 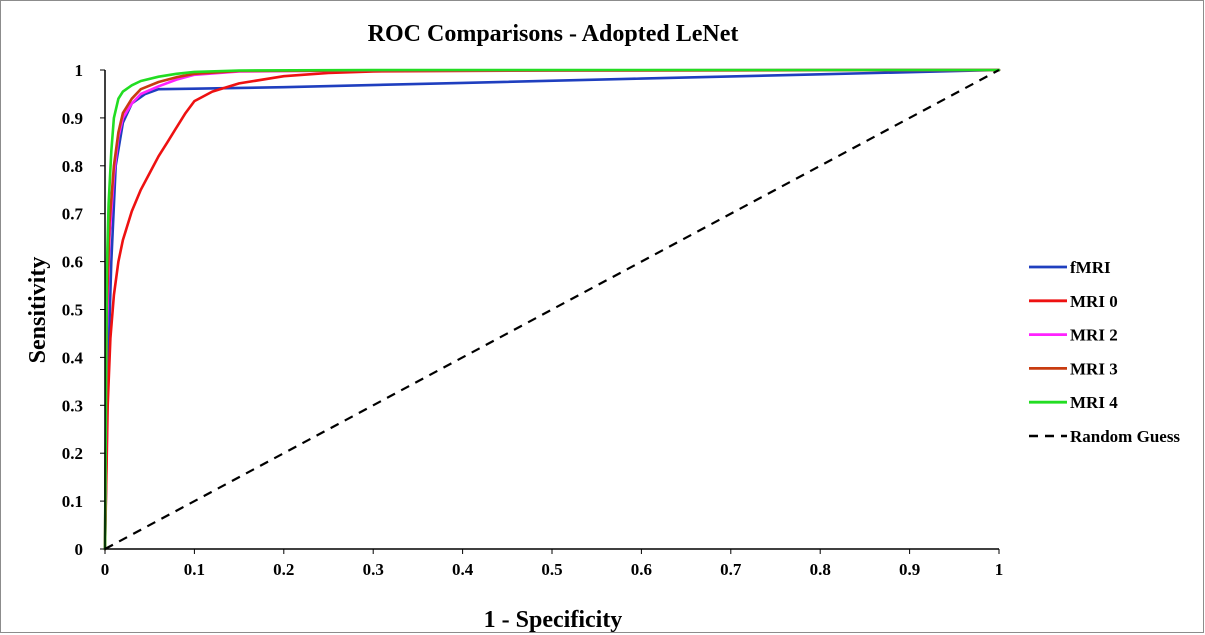 What do you see at coordinates (194, 569) in the screenshot?
I see `x-tick-label: 0.1` at bounding box center [194, 569].